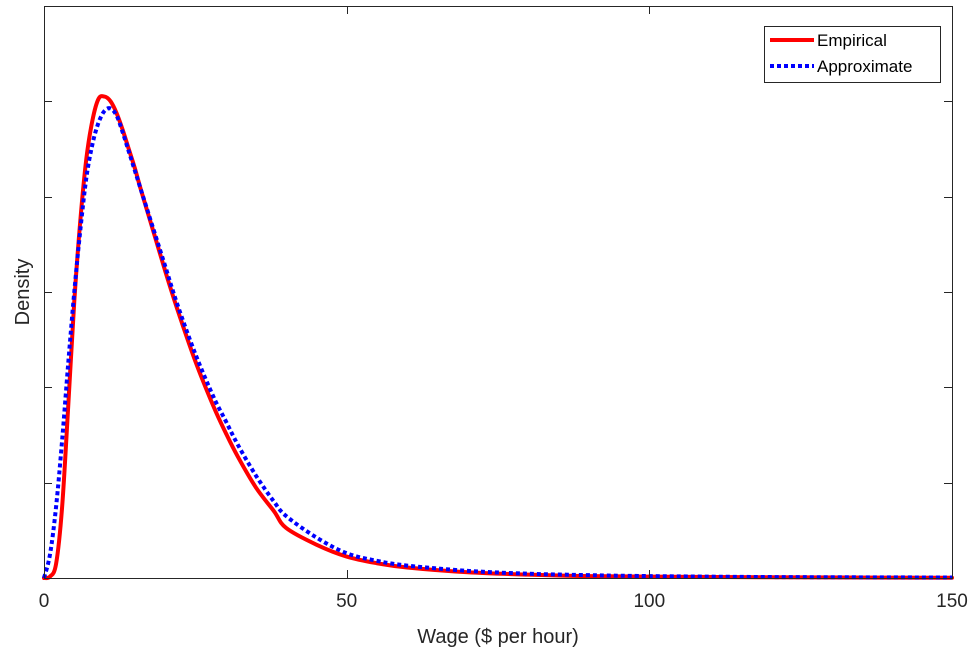 The image size is (976, 656). I want to click on x-tick-label: 0, so click(44, 601).